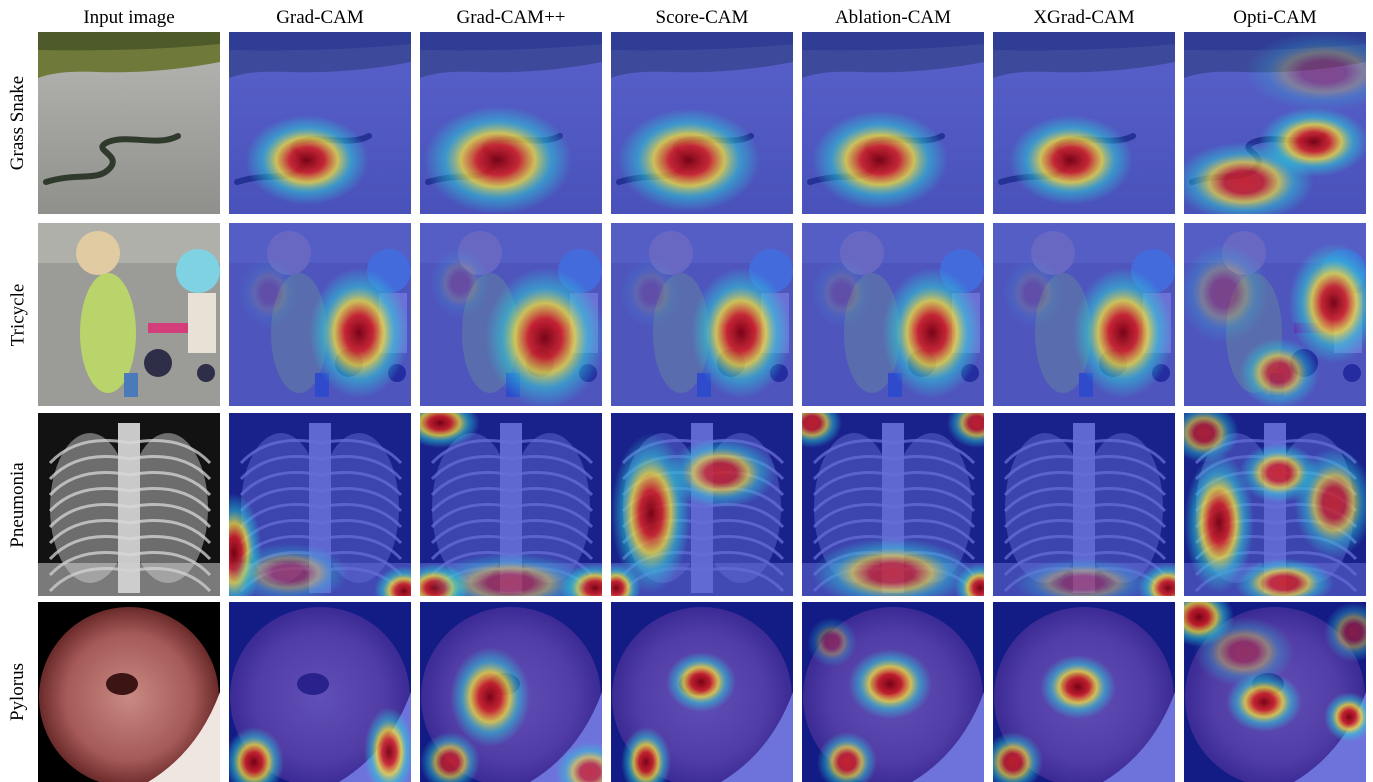 The height and width of the screenshot is (782, 1373). Describe the element at coordinates (320, 17) in the screenshot. I see `column-header-grad-cam: Grad-CAM` at that location.